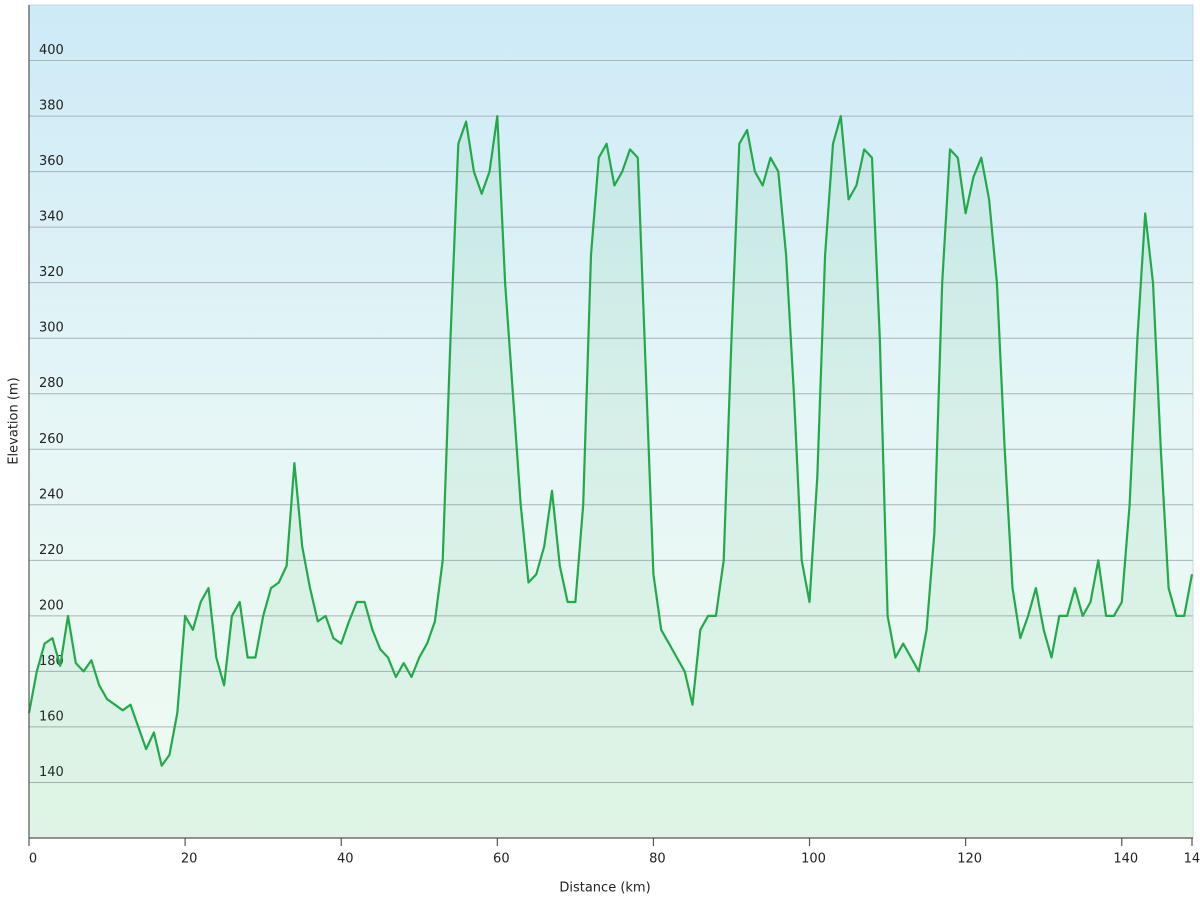  What do you see at coordinates (51, 550) in the screenshot?
I see `y-tick-label: 220` at bounding box center [51, 550].